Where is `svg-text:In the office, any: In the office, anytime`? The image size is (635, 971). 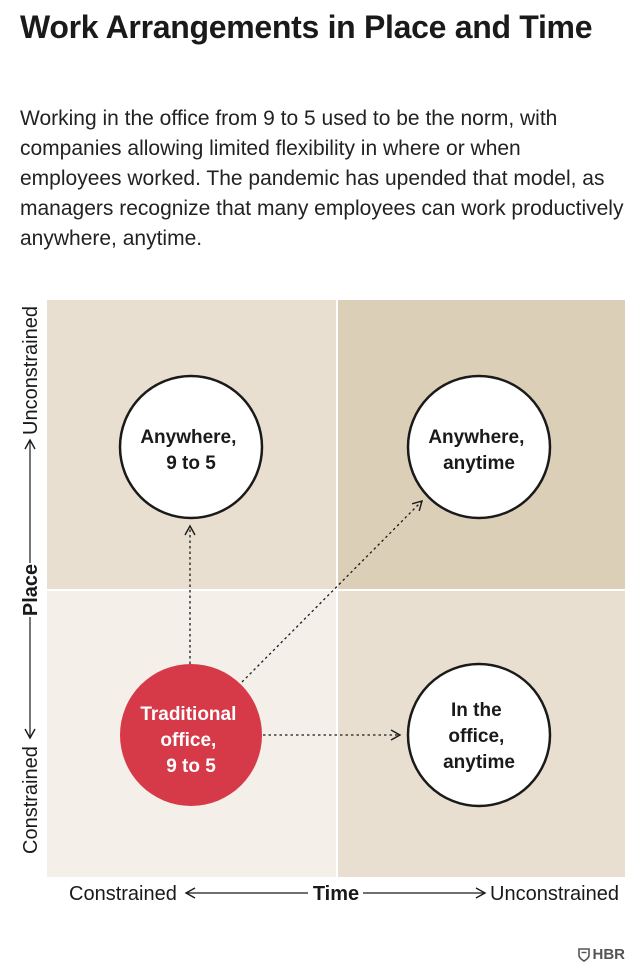
svg-text:In the office, any: In the office, anytime is located at coordinates (479, 736).